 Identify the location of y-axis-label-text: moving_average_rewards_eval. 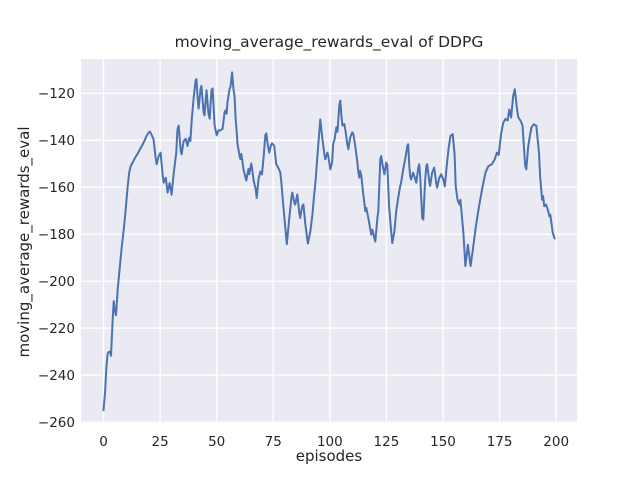
(24, 242).